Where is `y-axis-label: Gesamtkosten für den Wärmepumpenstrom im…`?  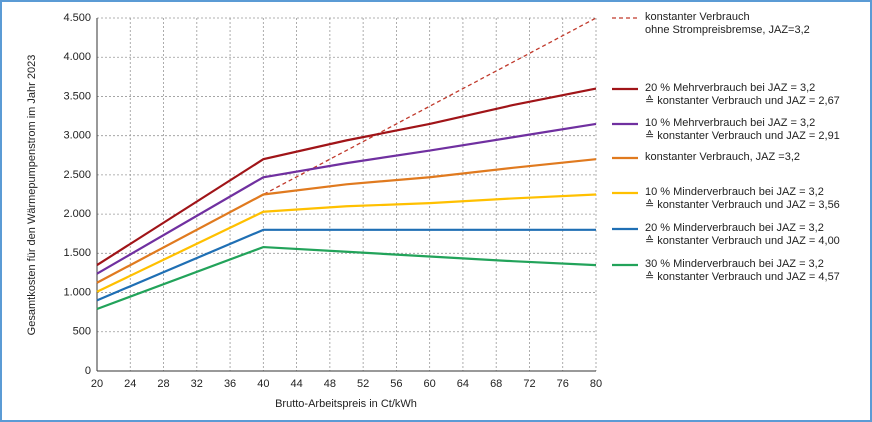
y-axis-label: Gesamtkosten für den Wärmepumpenstrom im… is located at coordinates (32, 195).